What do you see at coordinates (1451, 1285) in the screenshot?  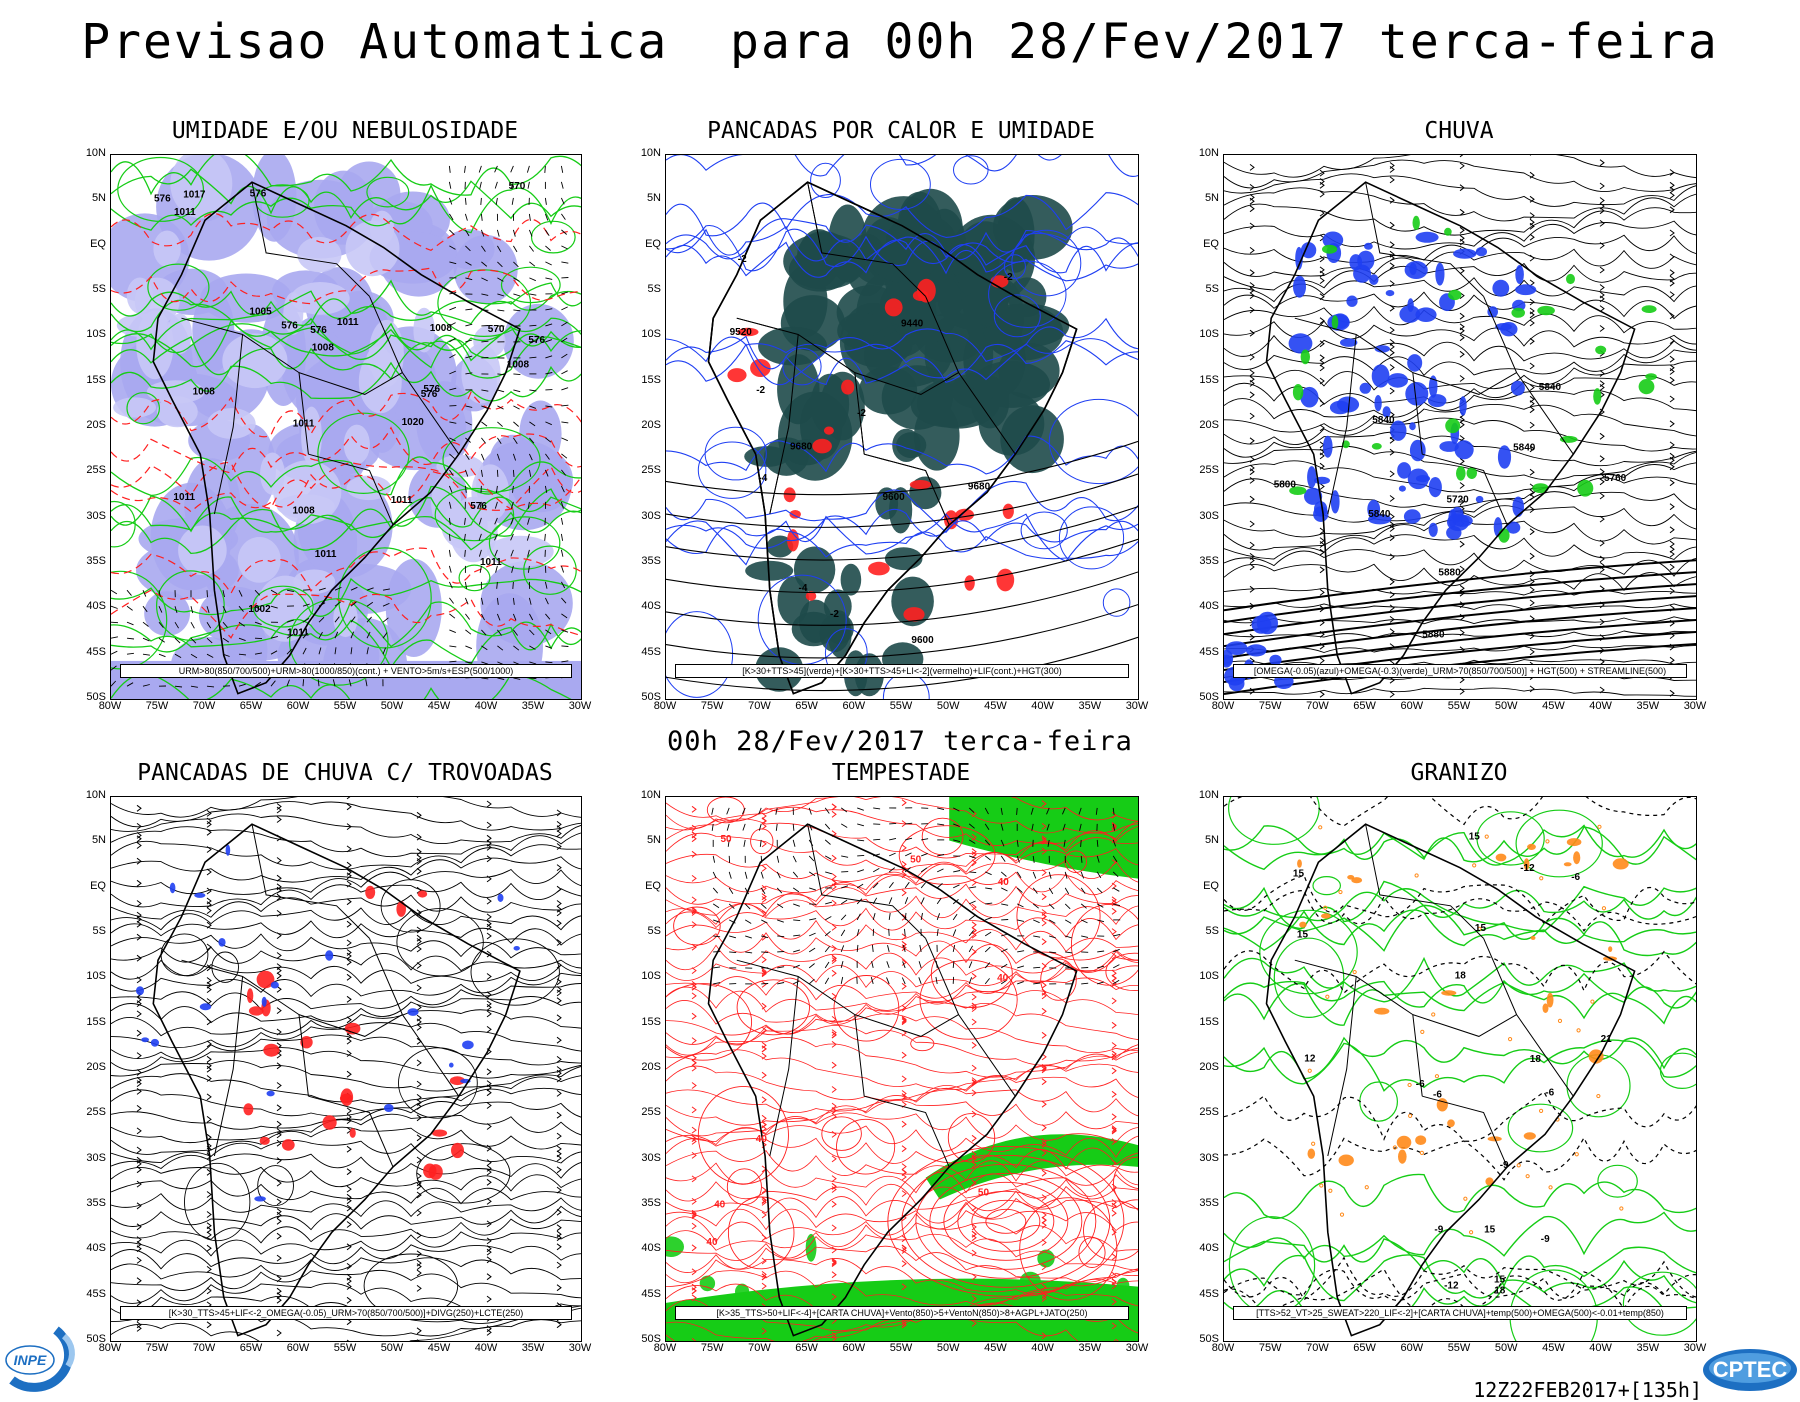 I see `contour-label: -12` at bounding box center [1451, 1285].